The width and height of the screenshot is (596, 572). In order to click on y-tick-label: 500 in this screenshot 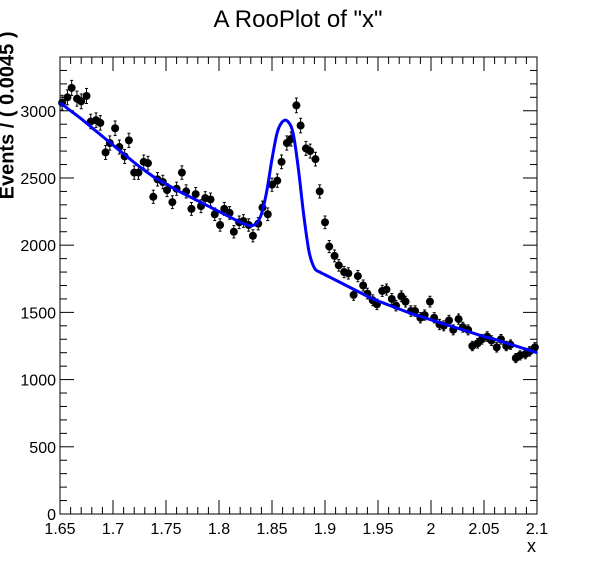, I will do `click(42, 448)`.